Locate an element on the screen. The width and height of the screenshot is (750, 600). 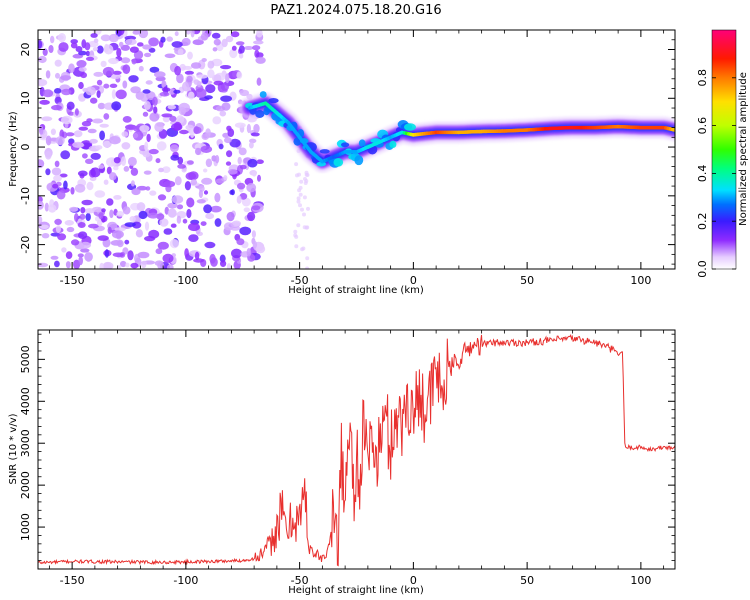
y-tick-label: 10 is located at coordinates (25, 98).